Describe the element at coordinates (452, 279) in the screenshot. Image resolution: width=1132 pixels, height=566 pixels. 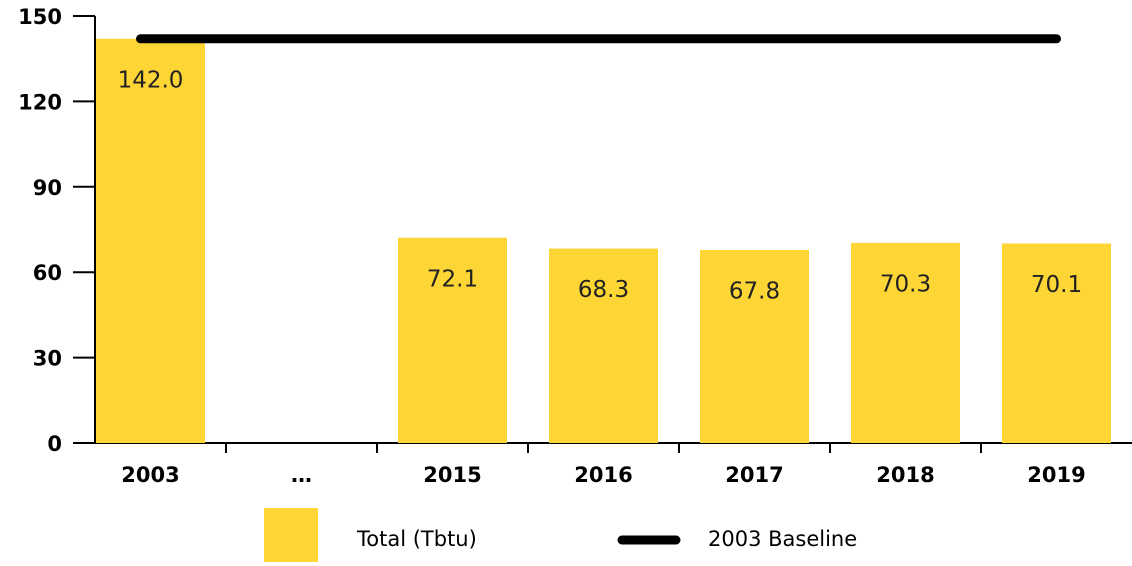
I see `value-label: 72.1` at that location.